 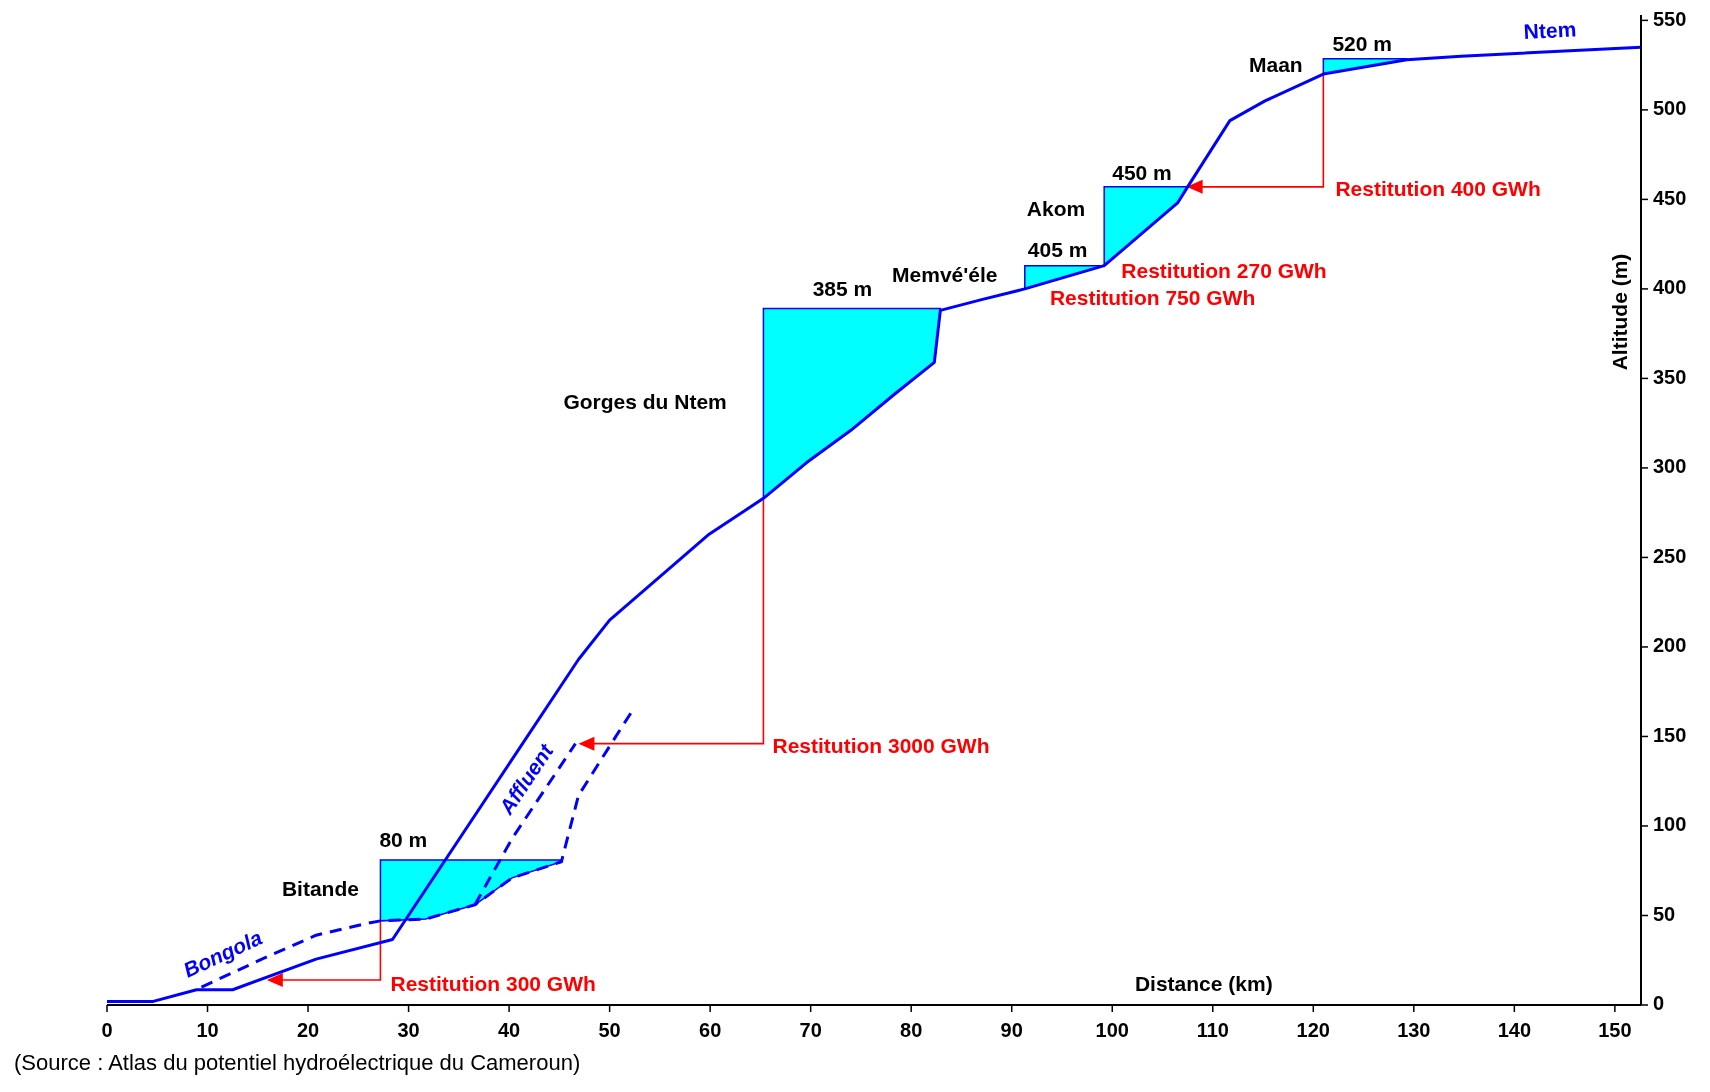 I want to click on y-tick-label: 350, so click(x=1670, y=376).